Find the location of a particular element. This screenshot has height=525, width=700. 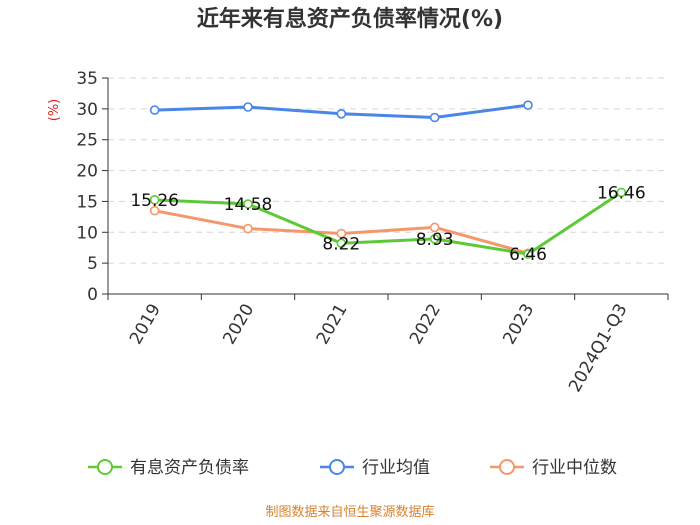

x-tick-label: 2024Q1-Q3 is located at coordinates (598, 348).